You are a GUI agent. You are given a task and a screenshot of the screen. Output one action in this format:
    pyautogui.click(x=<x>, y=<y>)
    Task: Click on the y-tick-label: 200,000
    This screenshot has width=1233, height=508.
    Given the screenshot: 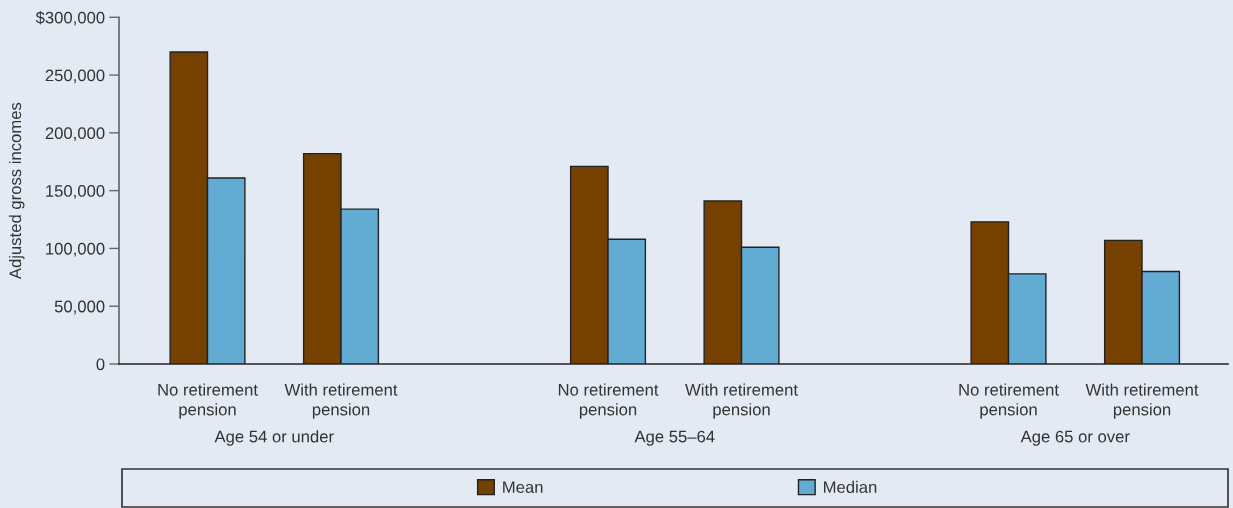 What is the action you would take?
    pyautogui.click(x=75, y=134)
    